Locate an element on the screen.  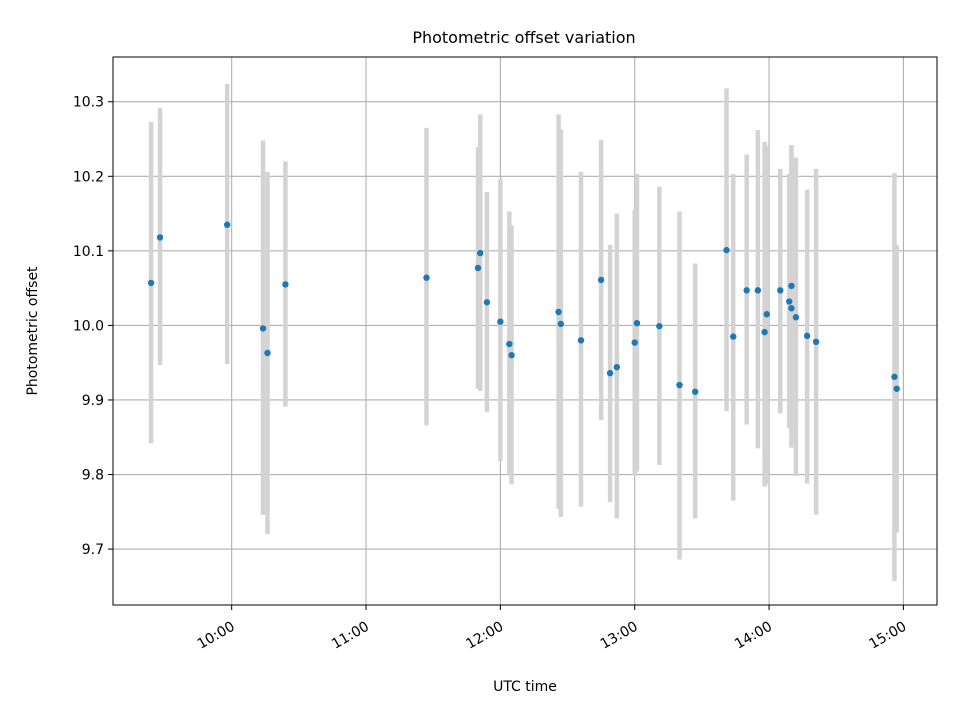
y-tick-label: 10.2 is located at coordinates (88, 177).